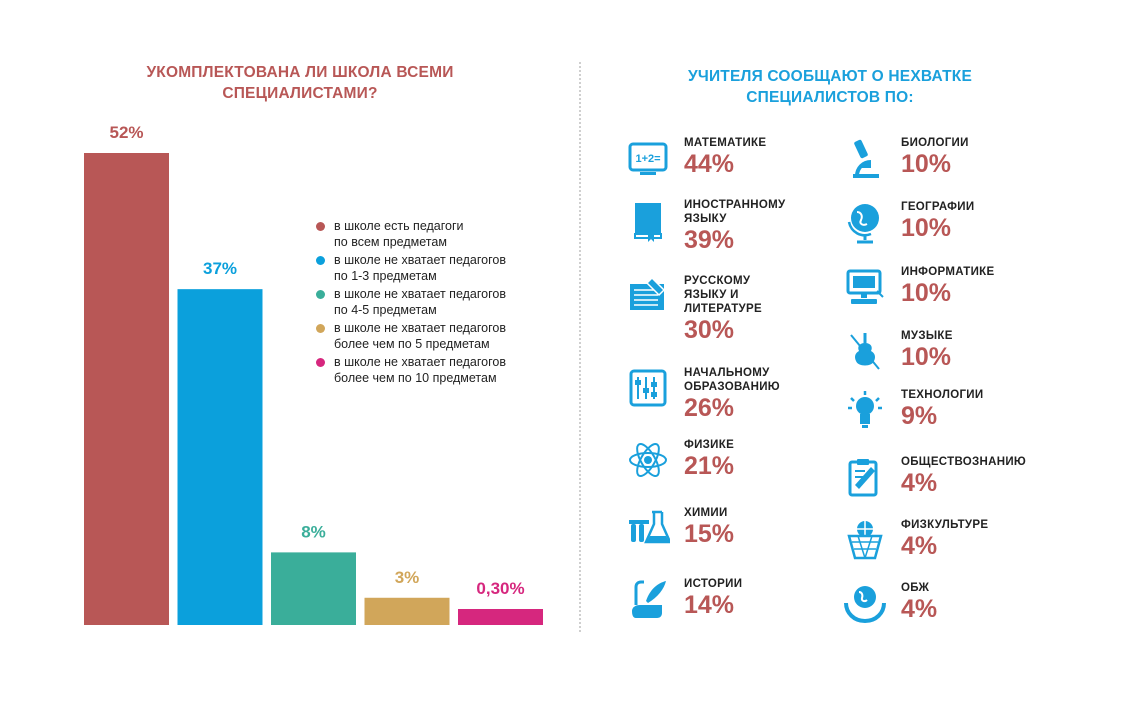  What do you see at coordinates (945, 525) in the screenshot?
I see `subject-name-line-1: ФИЗКУЛЬТУРЕ` at bounding box center [945, 525].